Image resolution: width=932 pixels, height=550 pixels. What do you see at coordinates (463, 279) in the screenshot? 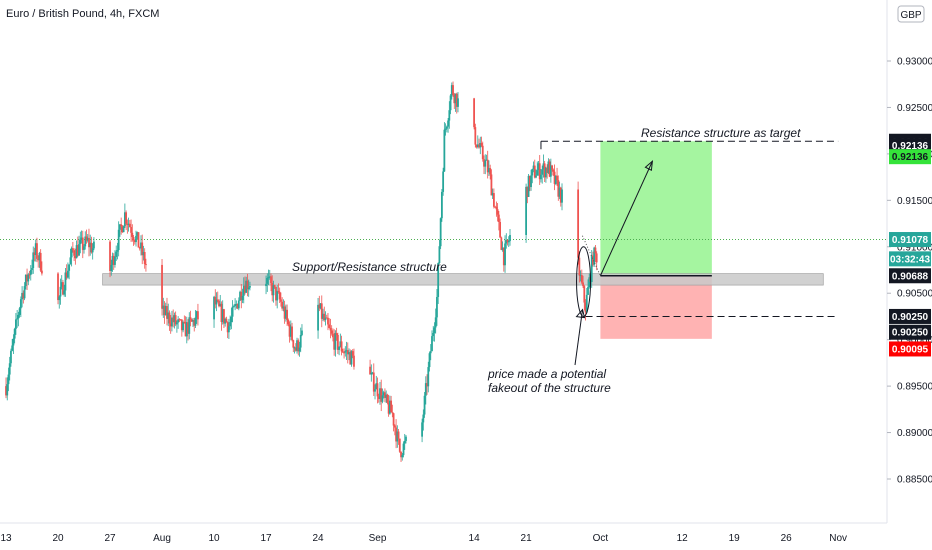
I see `support-resistance-band` at bounding box center [463, 279].